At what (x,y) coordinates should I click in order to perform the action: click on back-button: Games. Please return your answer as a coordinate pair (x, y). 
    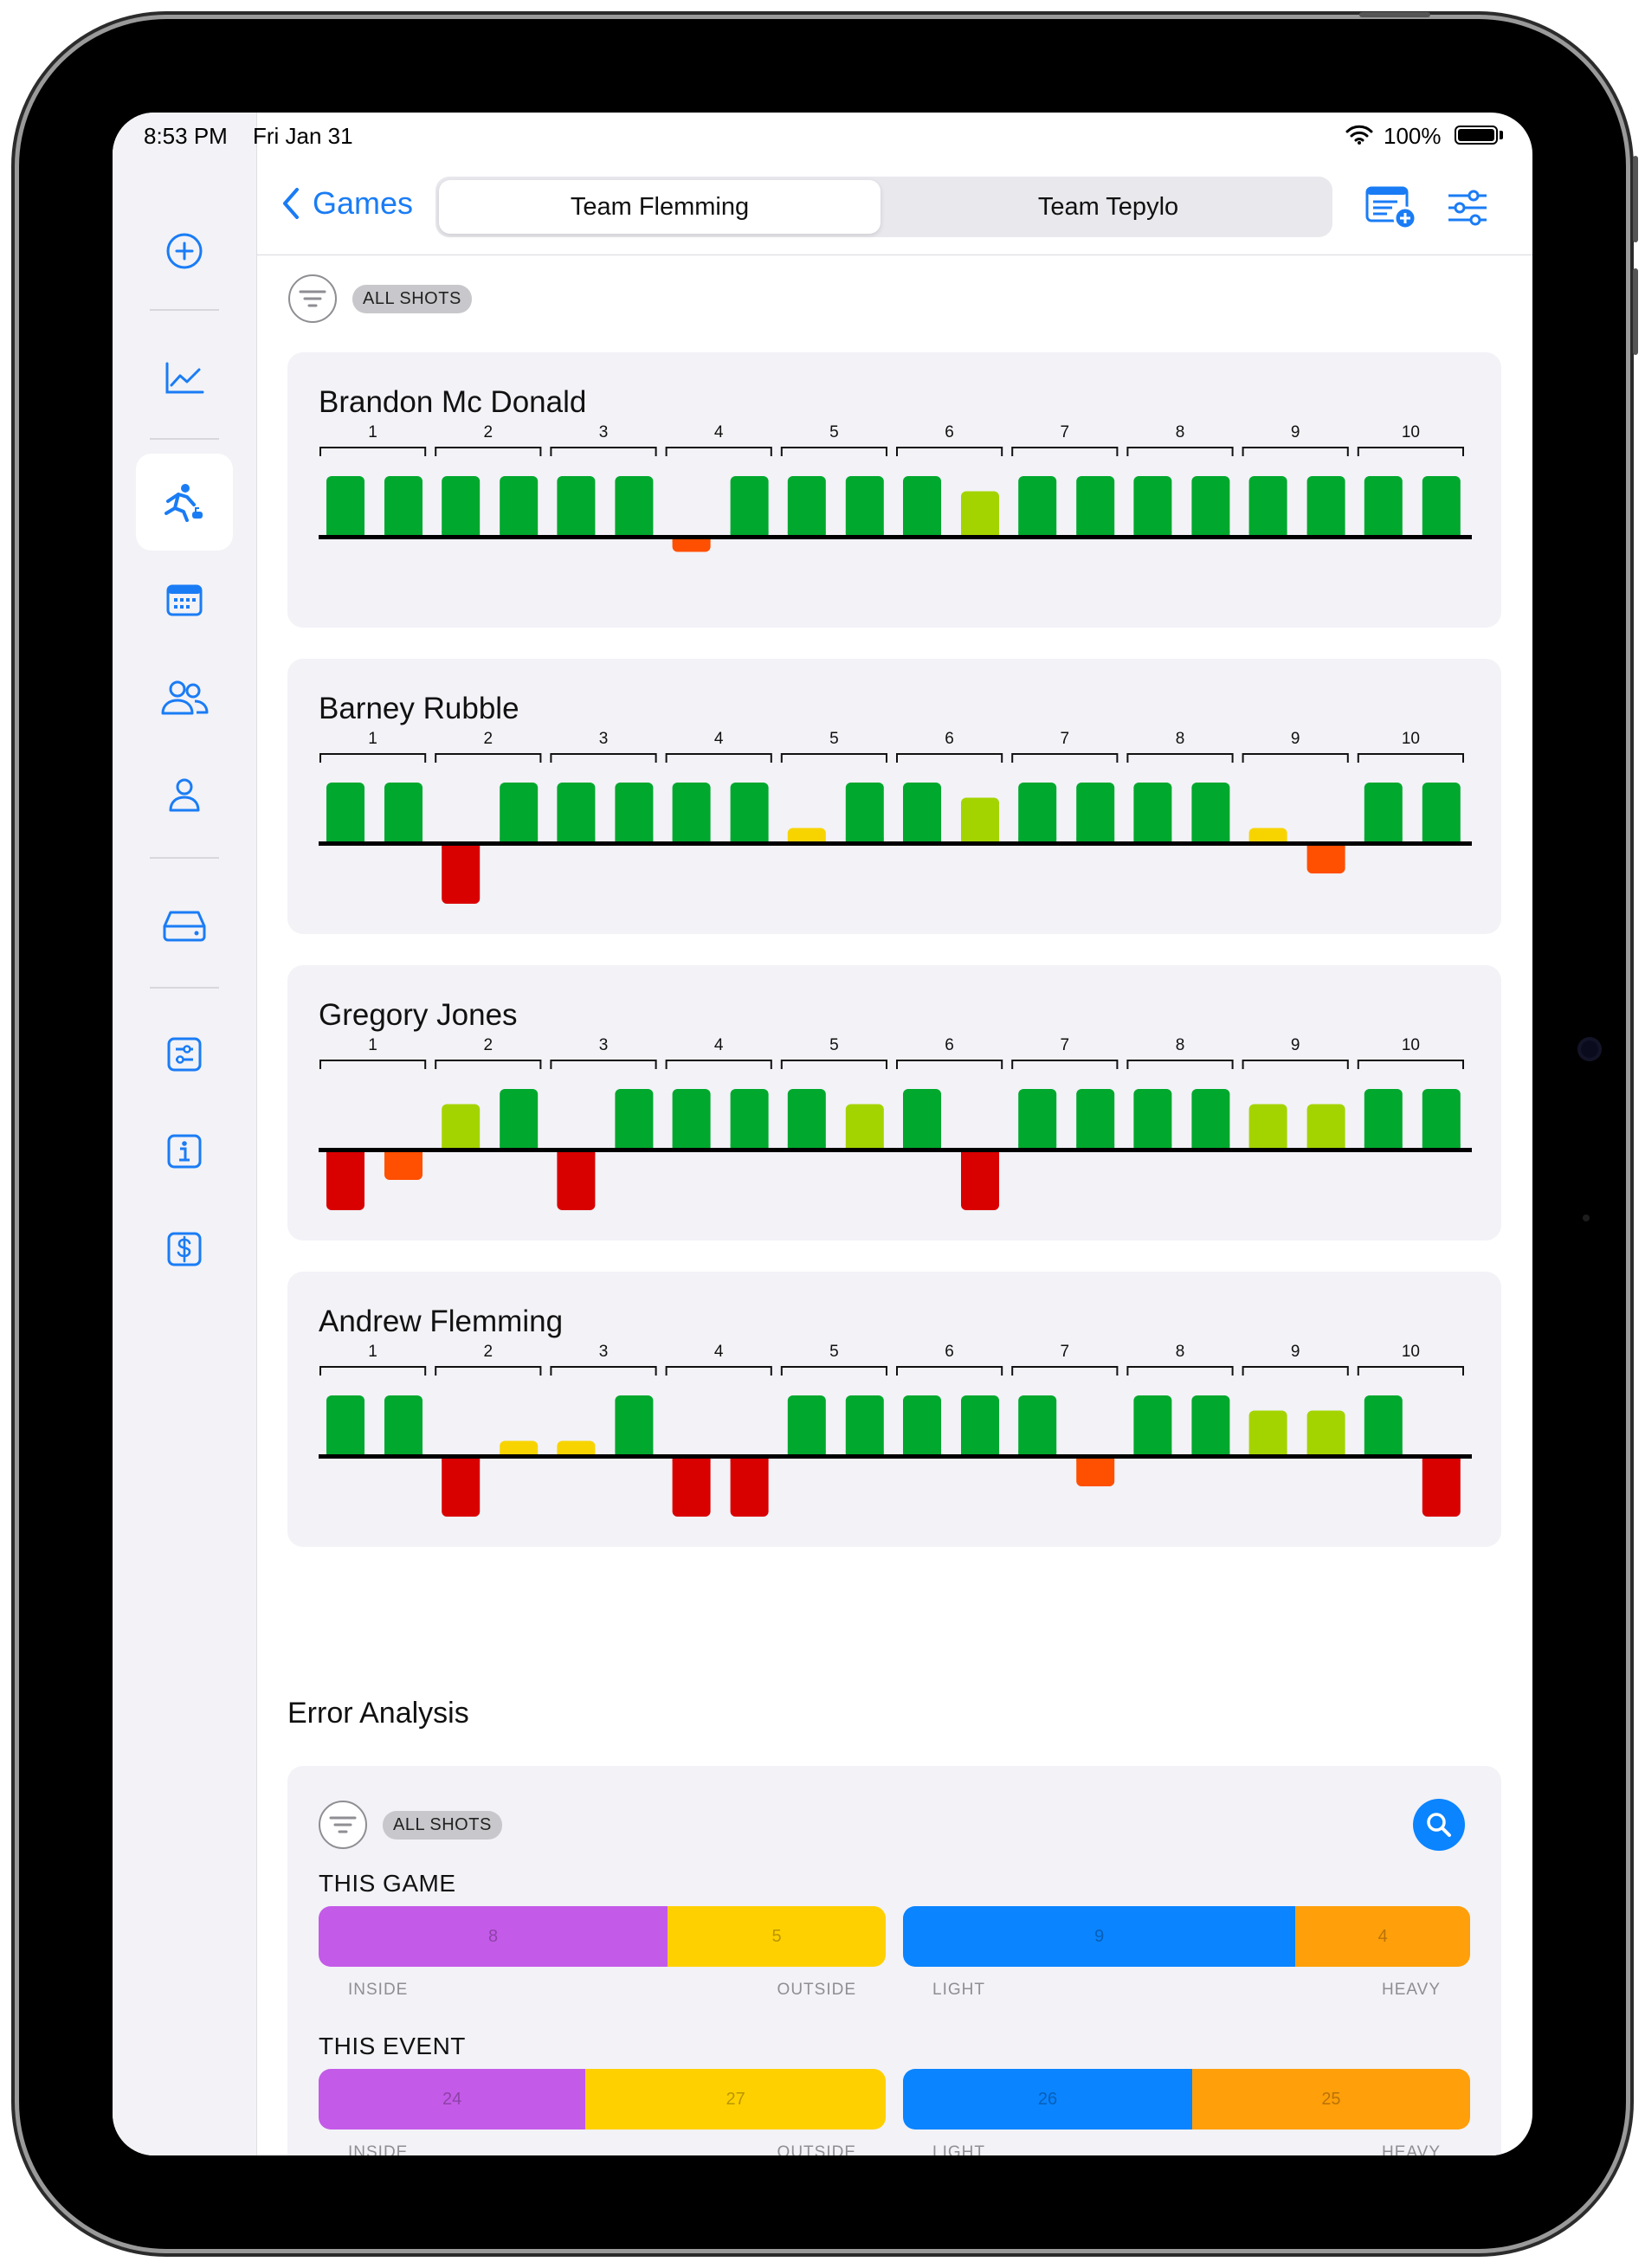
    Looking at the image, I should click on (347, 203).